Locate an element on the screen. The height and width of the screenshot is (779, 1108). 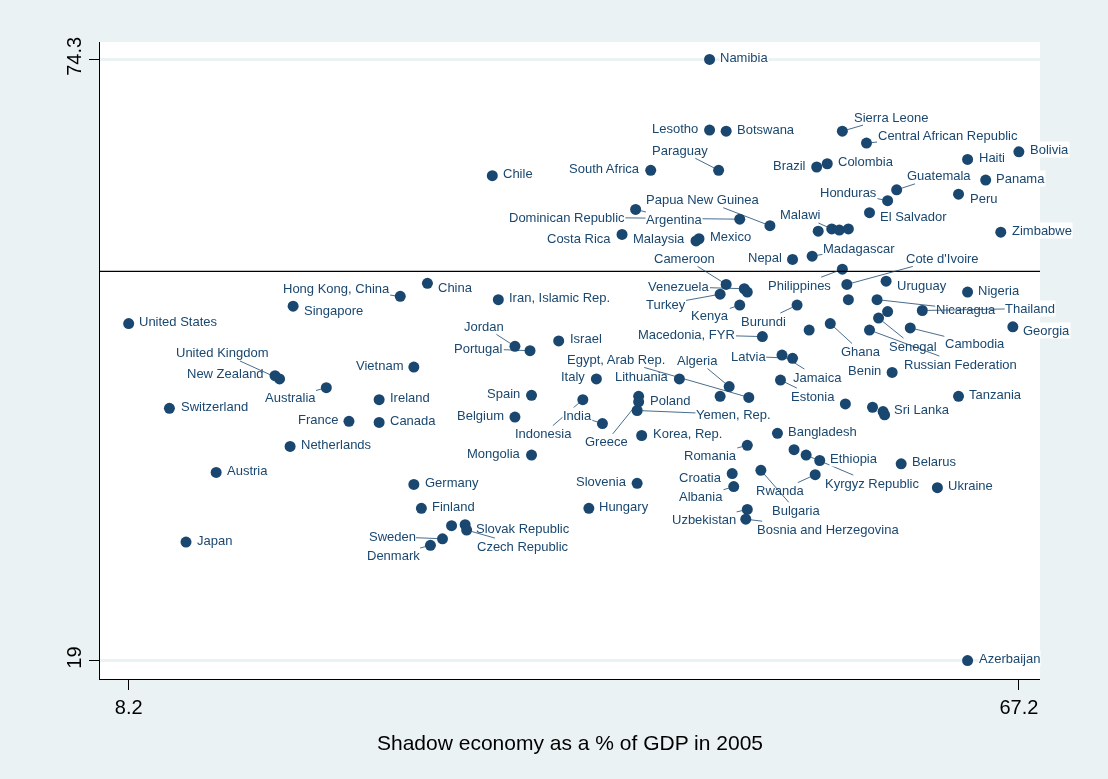
data-label: Namibia is located at coordinates (744, 57).